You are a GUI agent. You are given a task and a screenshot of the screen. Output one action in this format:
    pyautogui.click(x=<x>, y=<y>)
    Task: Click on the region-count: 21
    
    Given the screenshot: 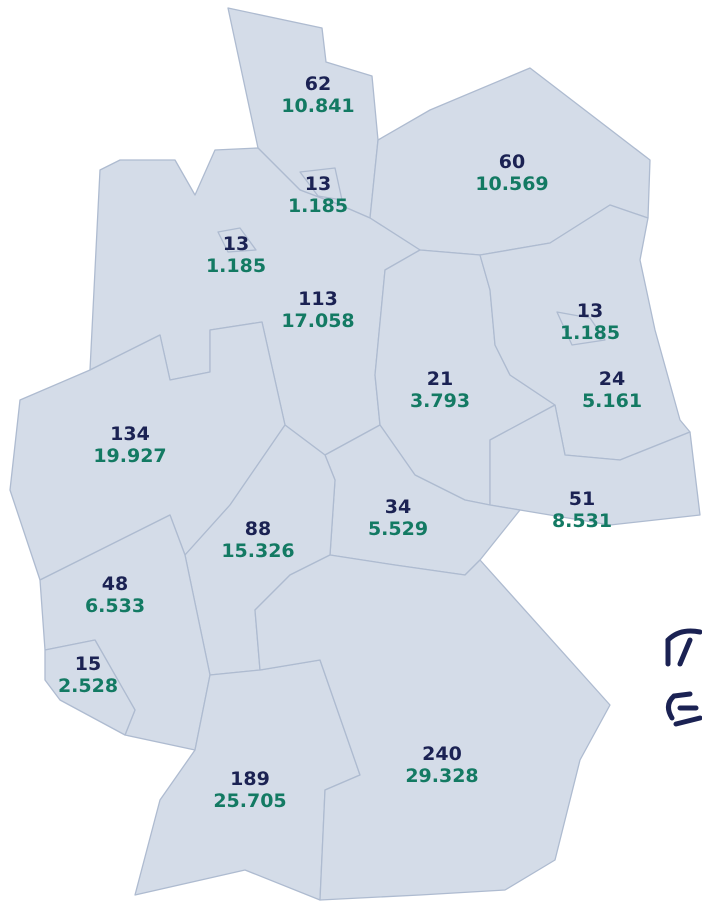 What is the action you would take?
    pyautogui.click(x=440, y=379)
    